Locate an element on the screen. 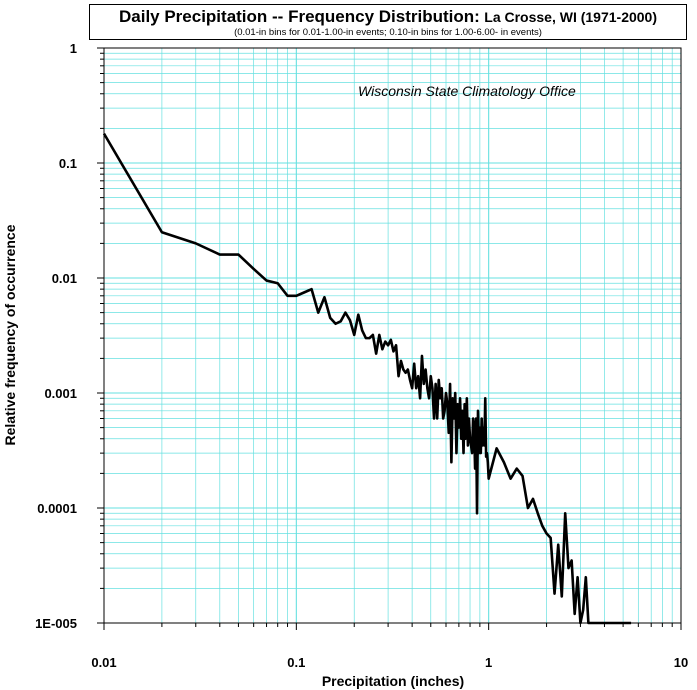 This screenshot has height=690, width=697. y-tick-label: 0.01 is located at coordinates (64, 278).